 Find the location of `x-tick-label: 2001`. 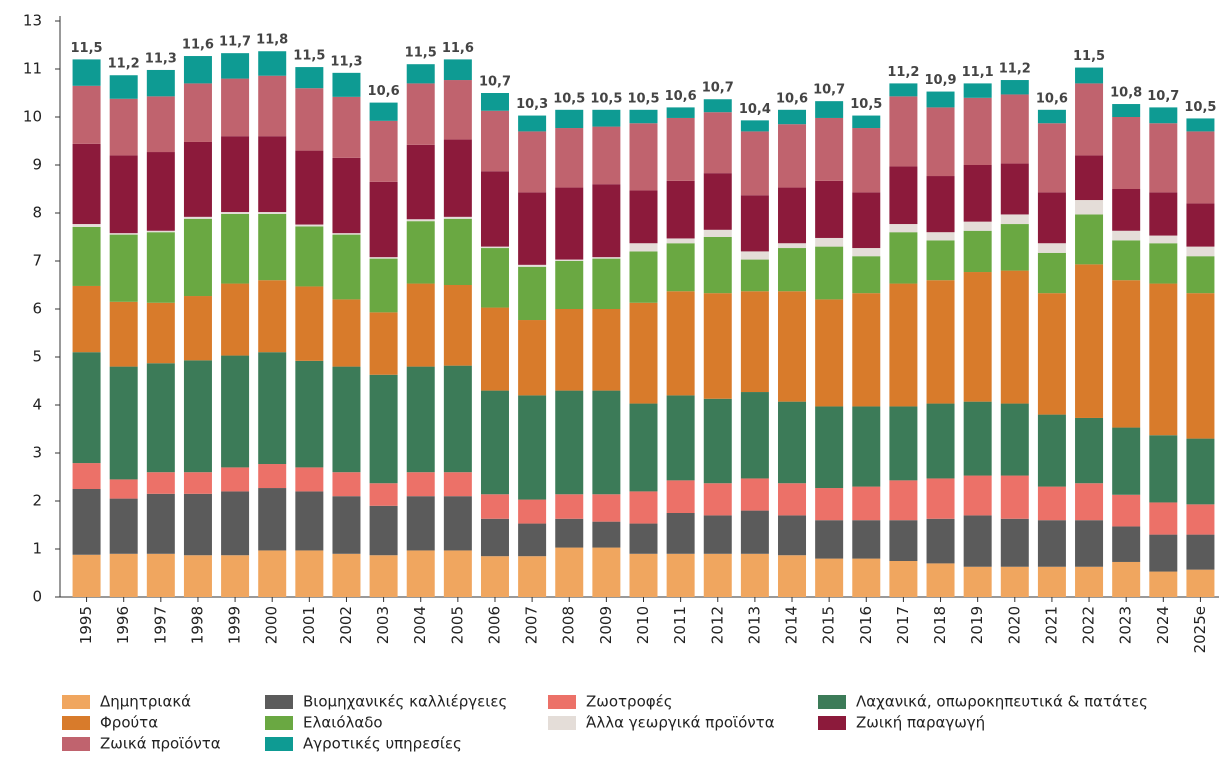

x-tick-label: 2001 is located at coordinates (309, 625).